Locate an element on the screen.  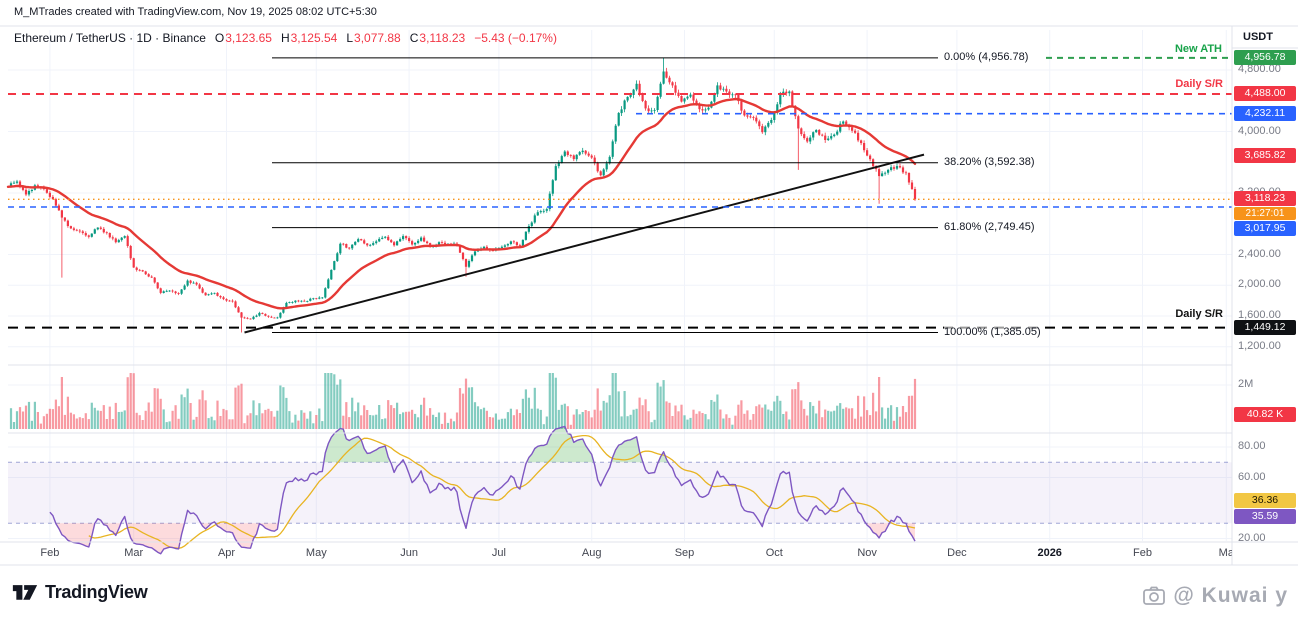
price-badge-daily-sr-upper-price: 4,488.00 is located at coordinates (1265, 93).